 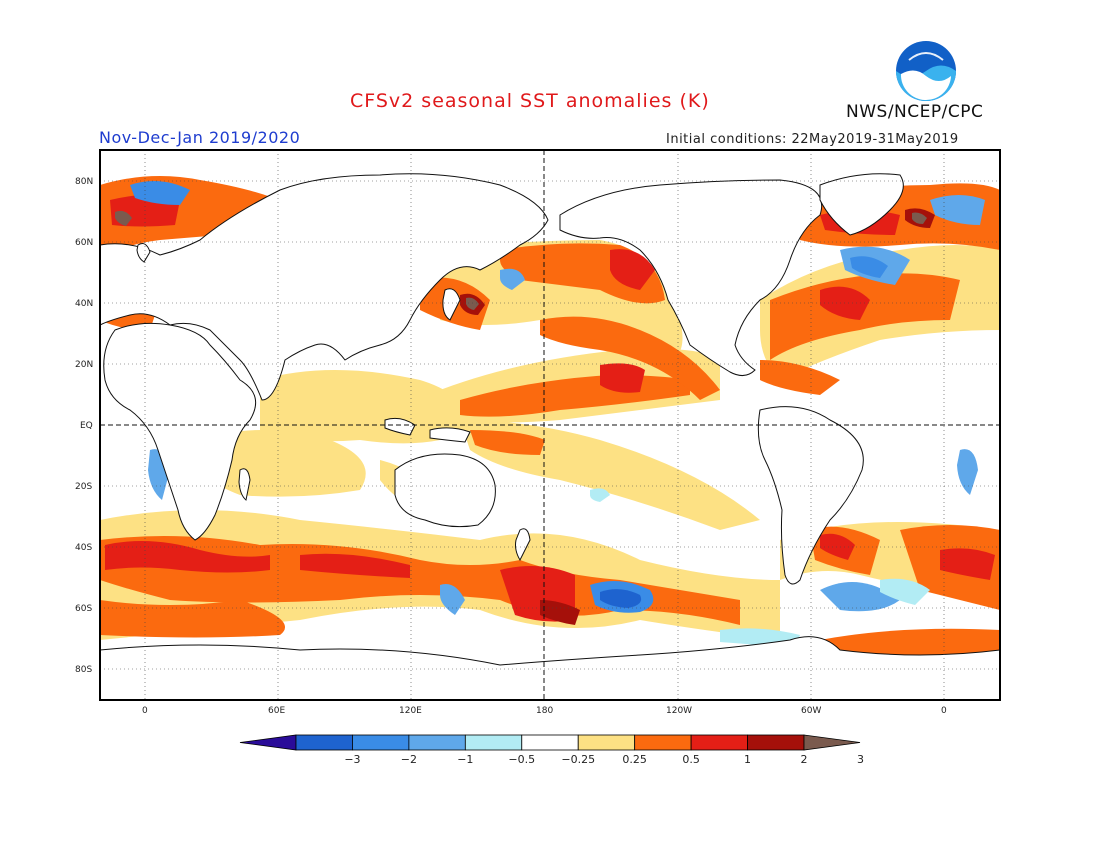 What do you see at coordinates (465, 759) in the screenshot?
I see `colorbar-label: −1` at bounding box center [465, 759].